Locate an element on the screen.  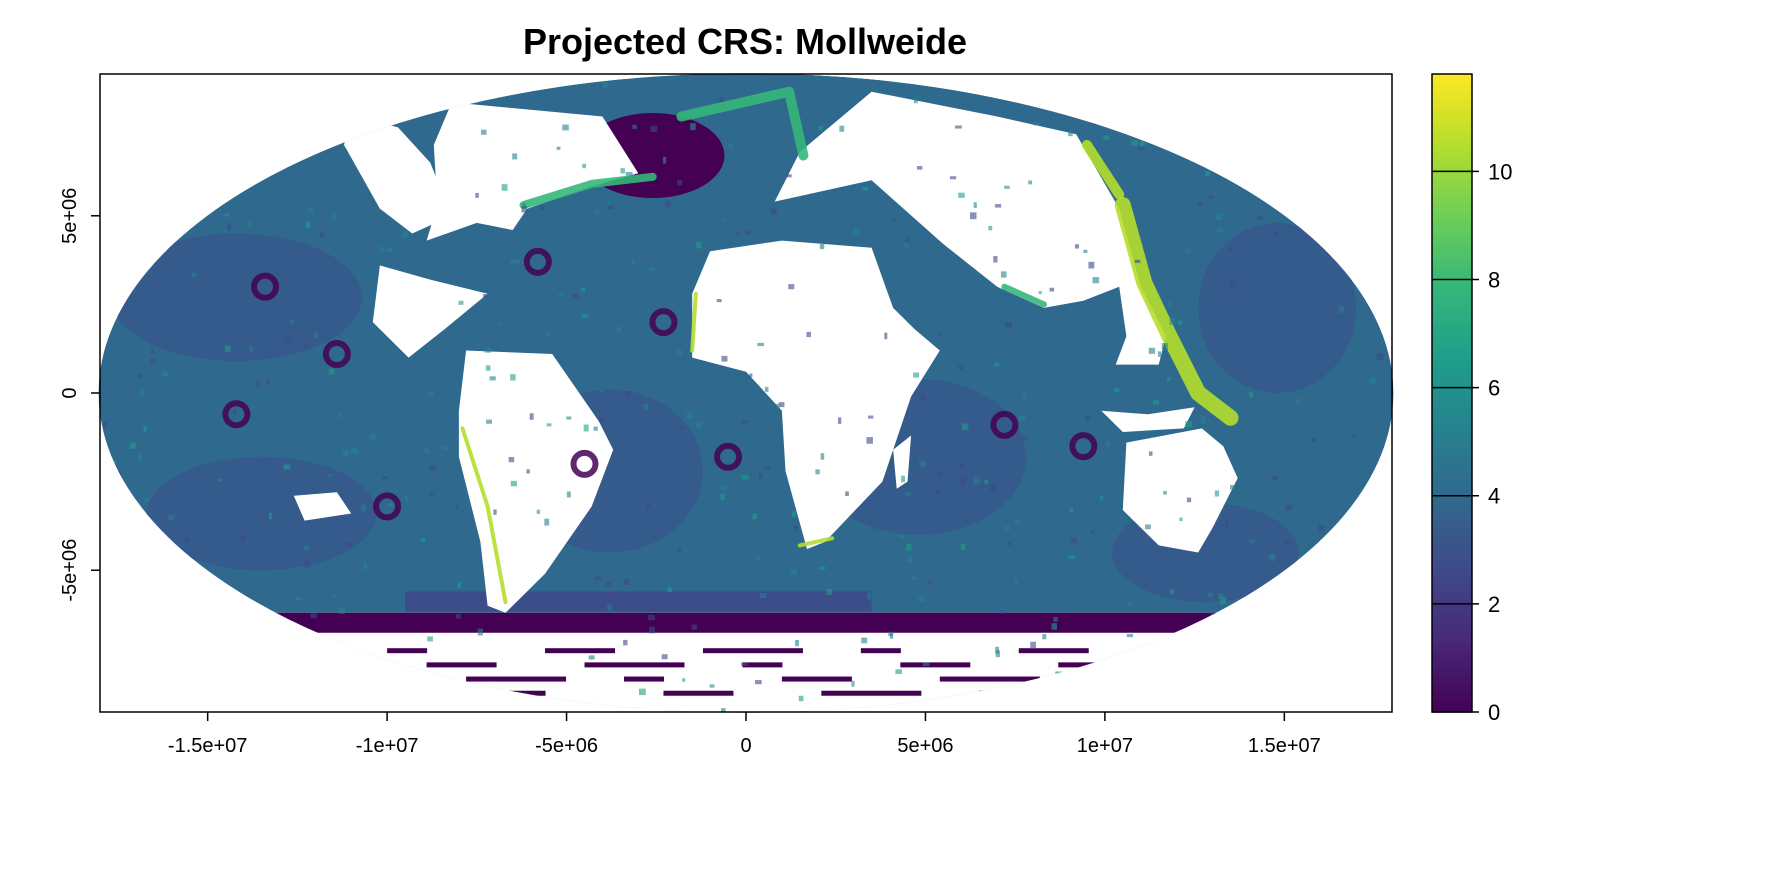
y-tick-label: -5e+06 is located at coordinates (70, 570).